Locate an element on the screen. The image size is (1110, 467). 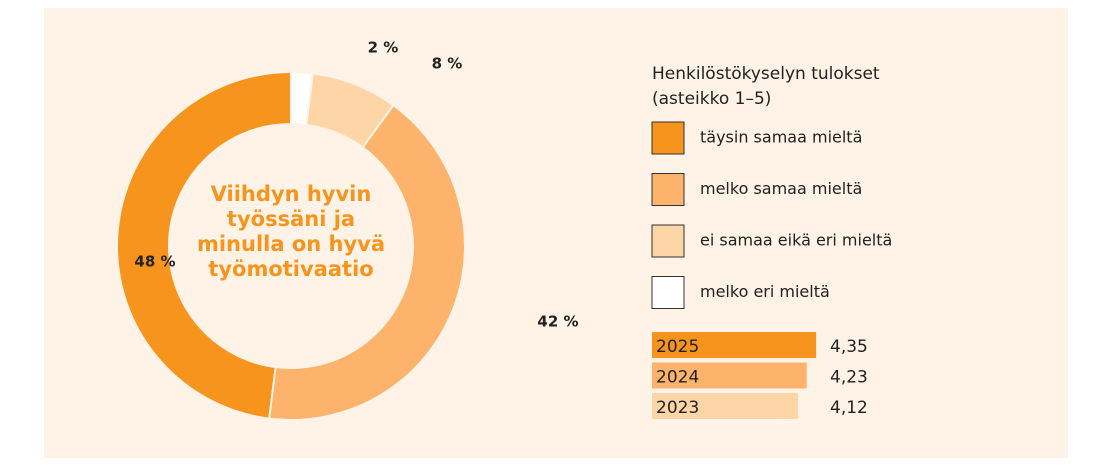
value-label: 42 % is located at coordinates (557, 322).